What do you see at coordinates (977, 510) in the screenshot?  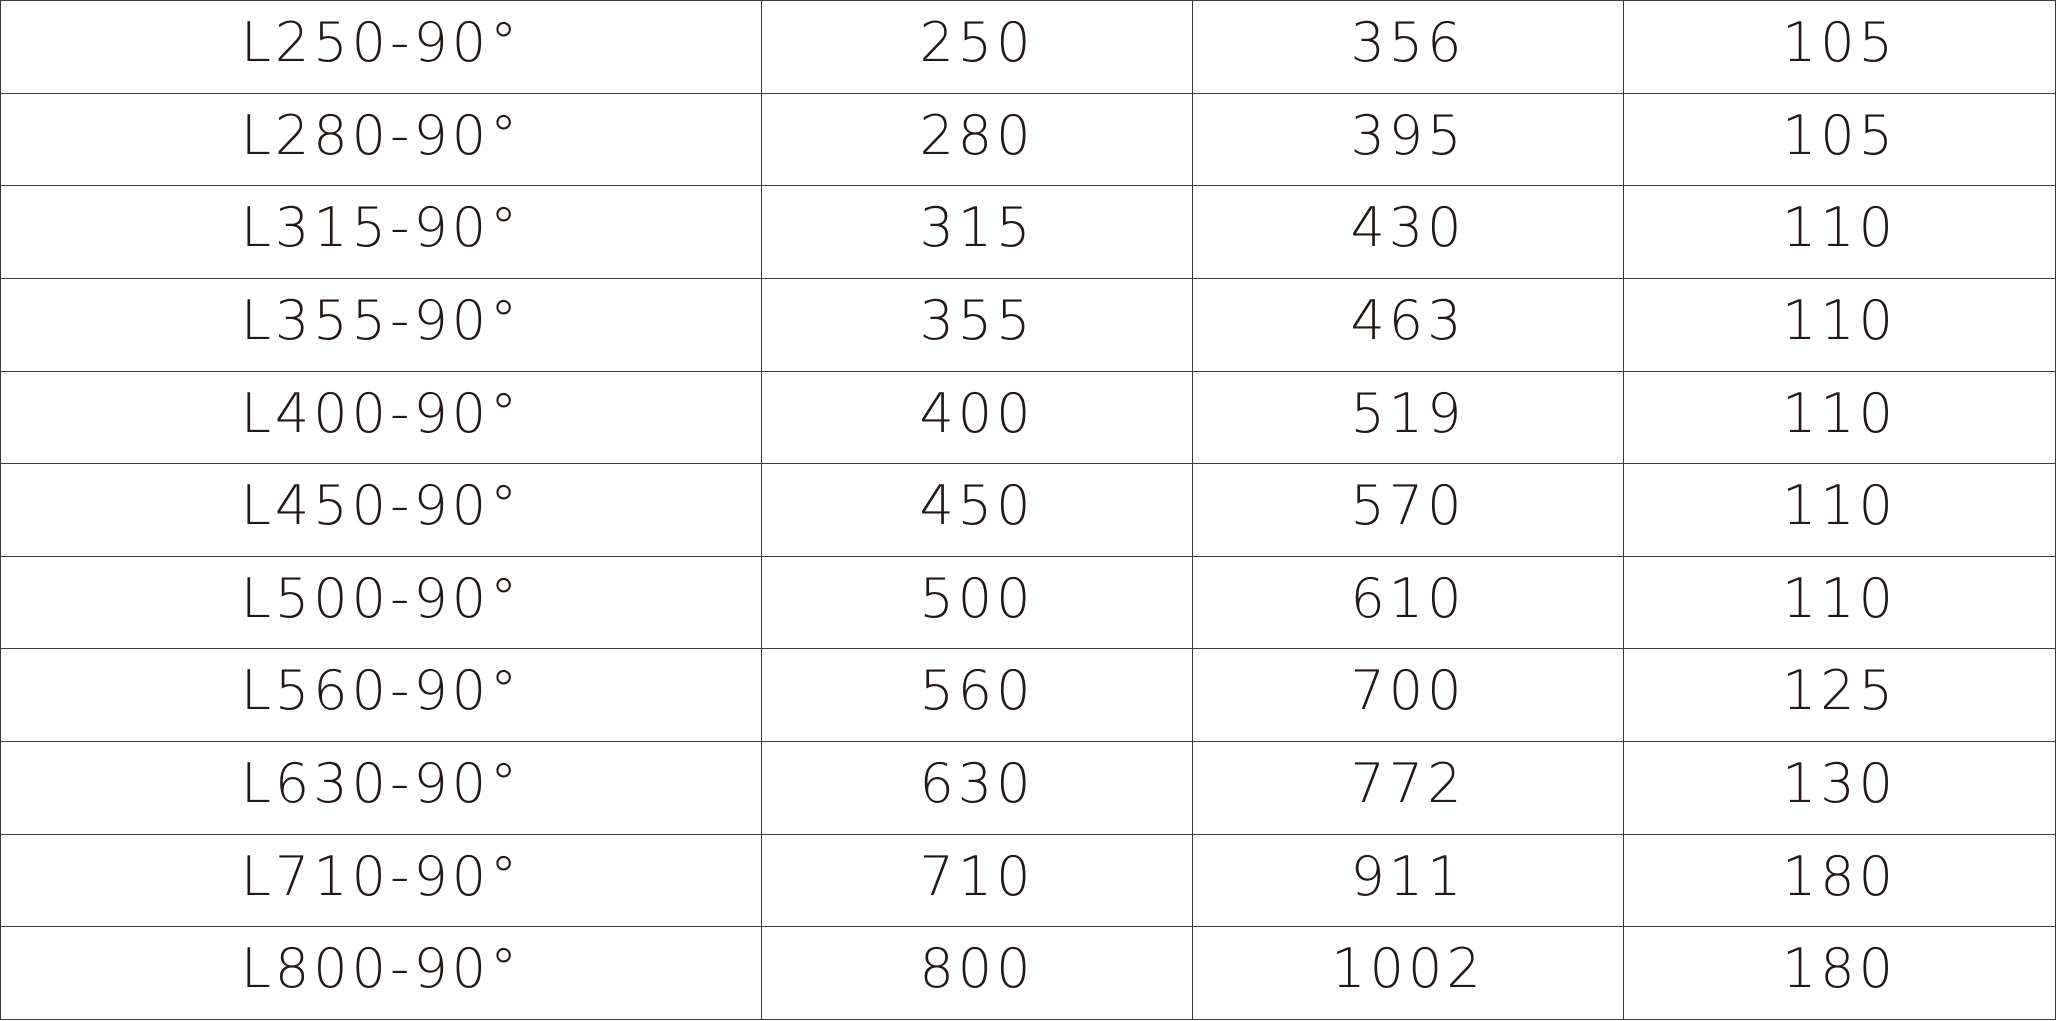 I see `value-cell: 450` at bounding box center [977, 510].